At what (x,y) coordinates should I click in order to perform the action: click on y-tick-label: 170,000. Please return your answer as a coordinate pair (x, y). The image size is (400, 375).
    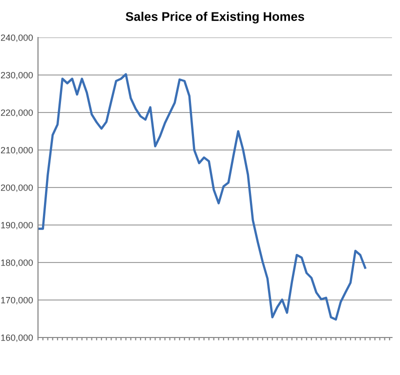
    Looking at the image, I should click on (17, 300).